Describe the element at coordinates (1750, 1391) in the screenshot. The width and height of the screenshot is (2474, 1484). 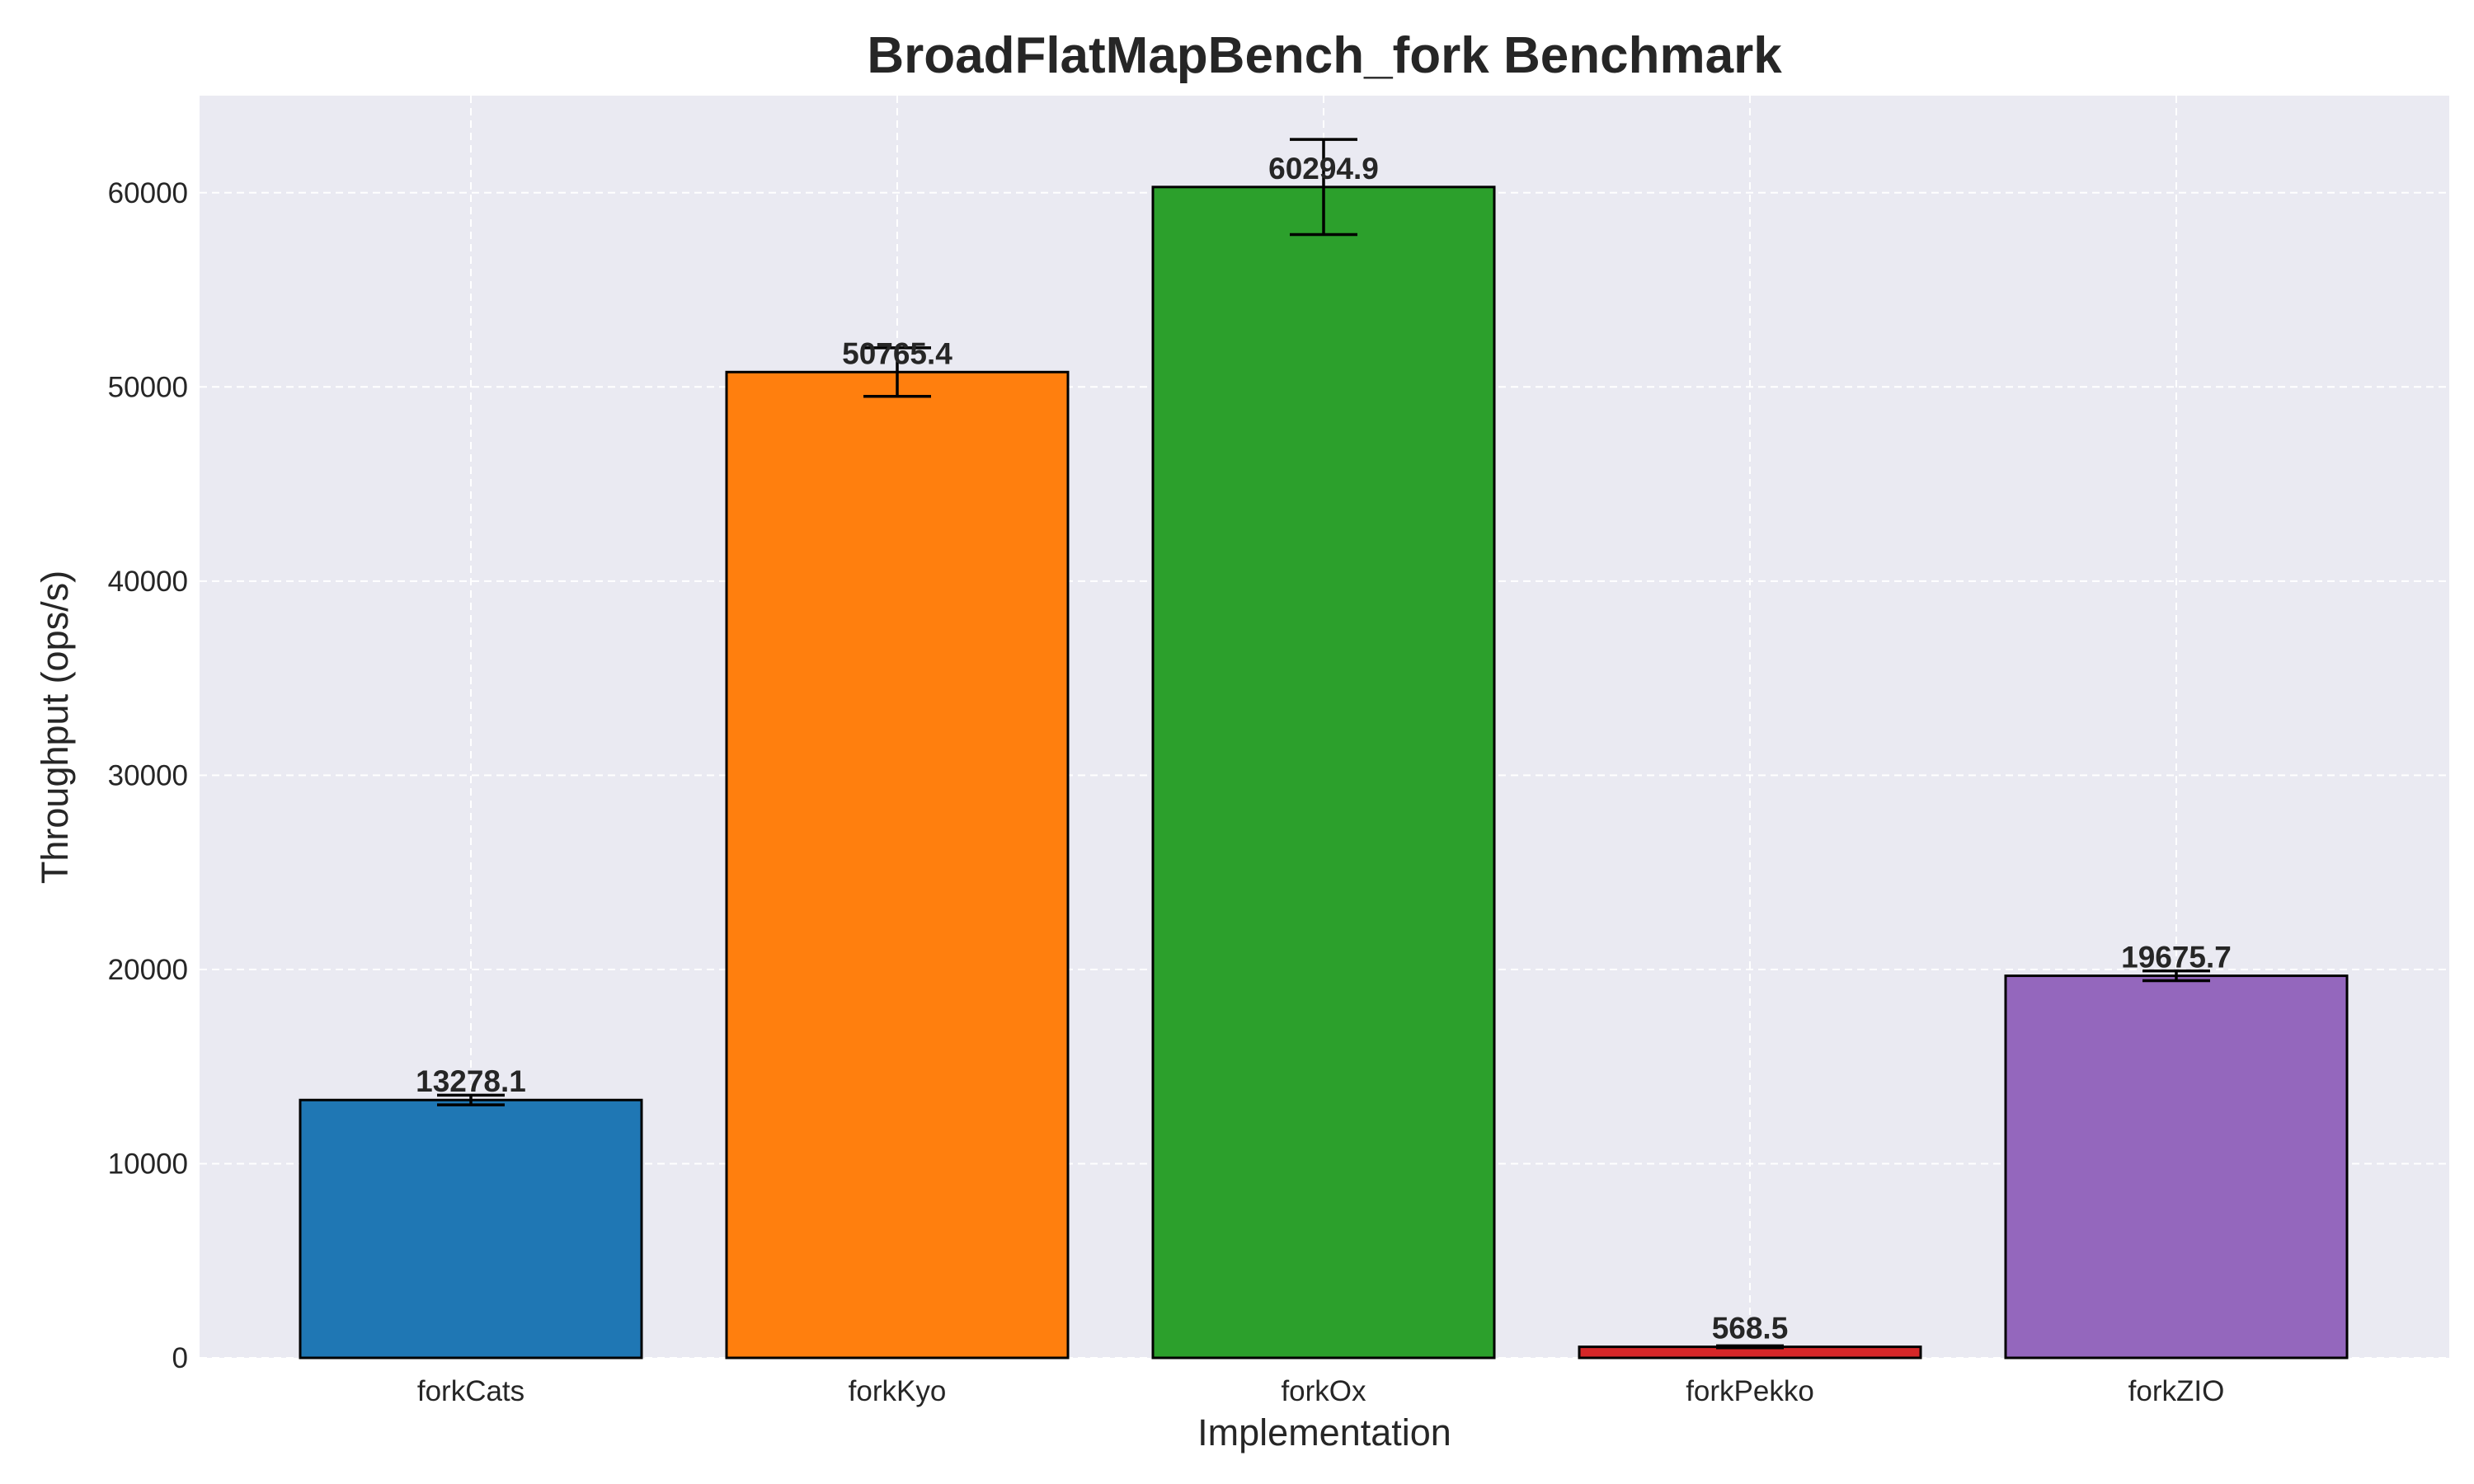
I see `x-tick-label: forkPekko` at that location.